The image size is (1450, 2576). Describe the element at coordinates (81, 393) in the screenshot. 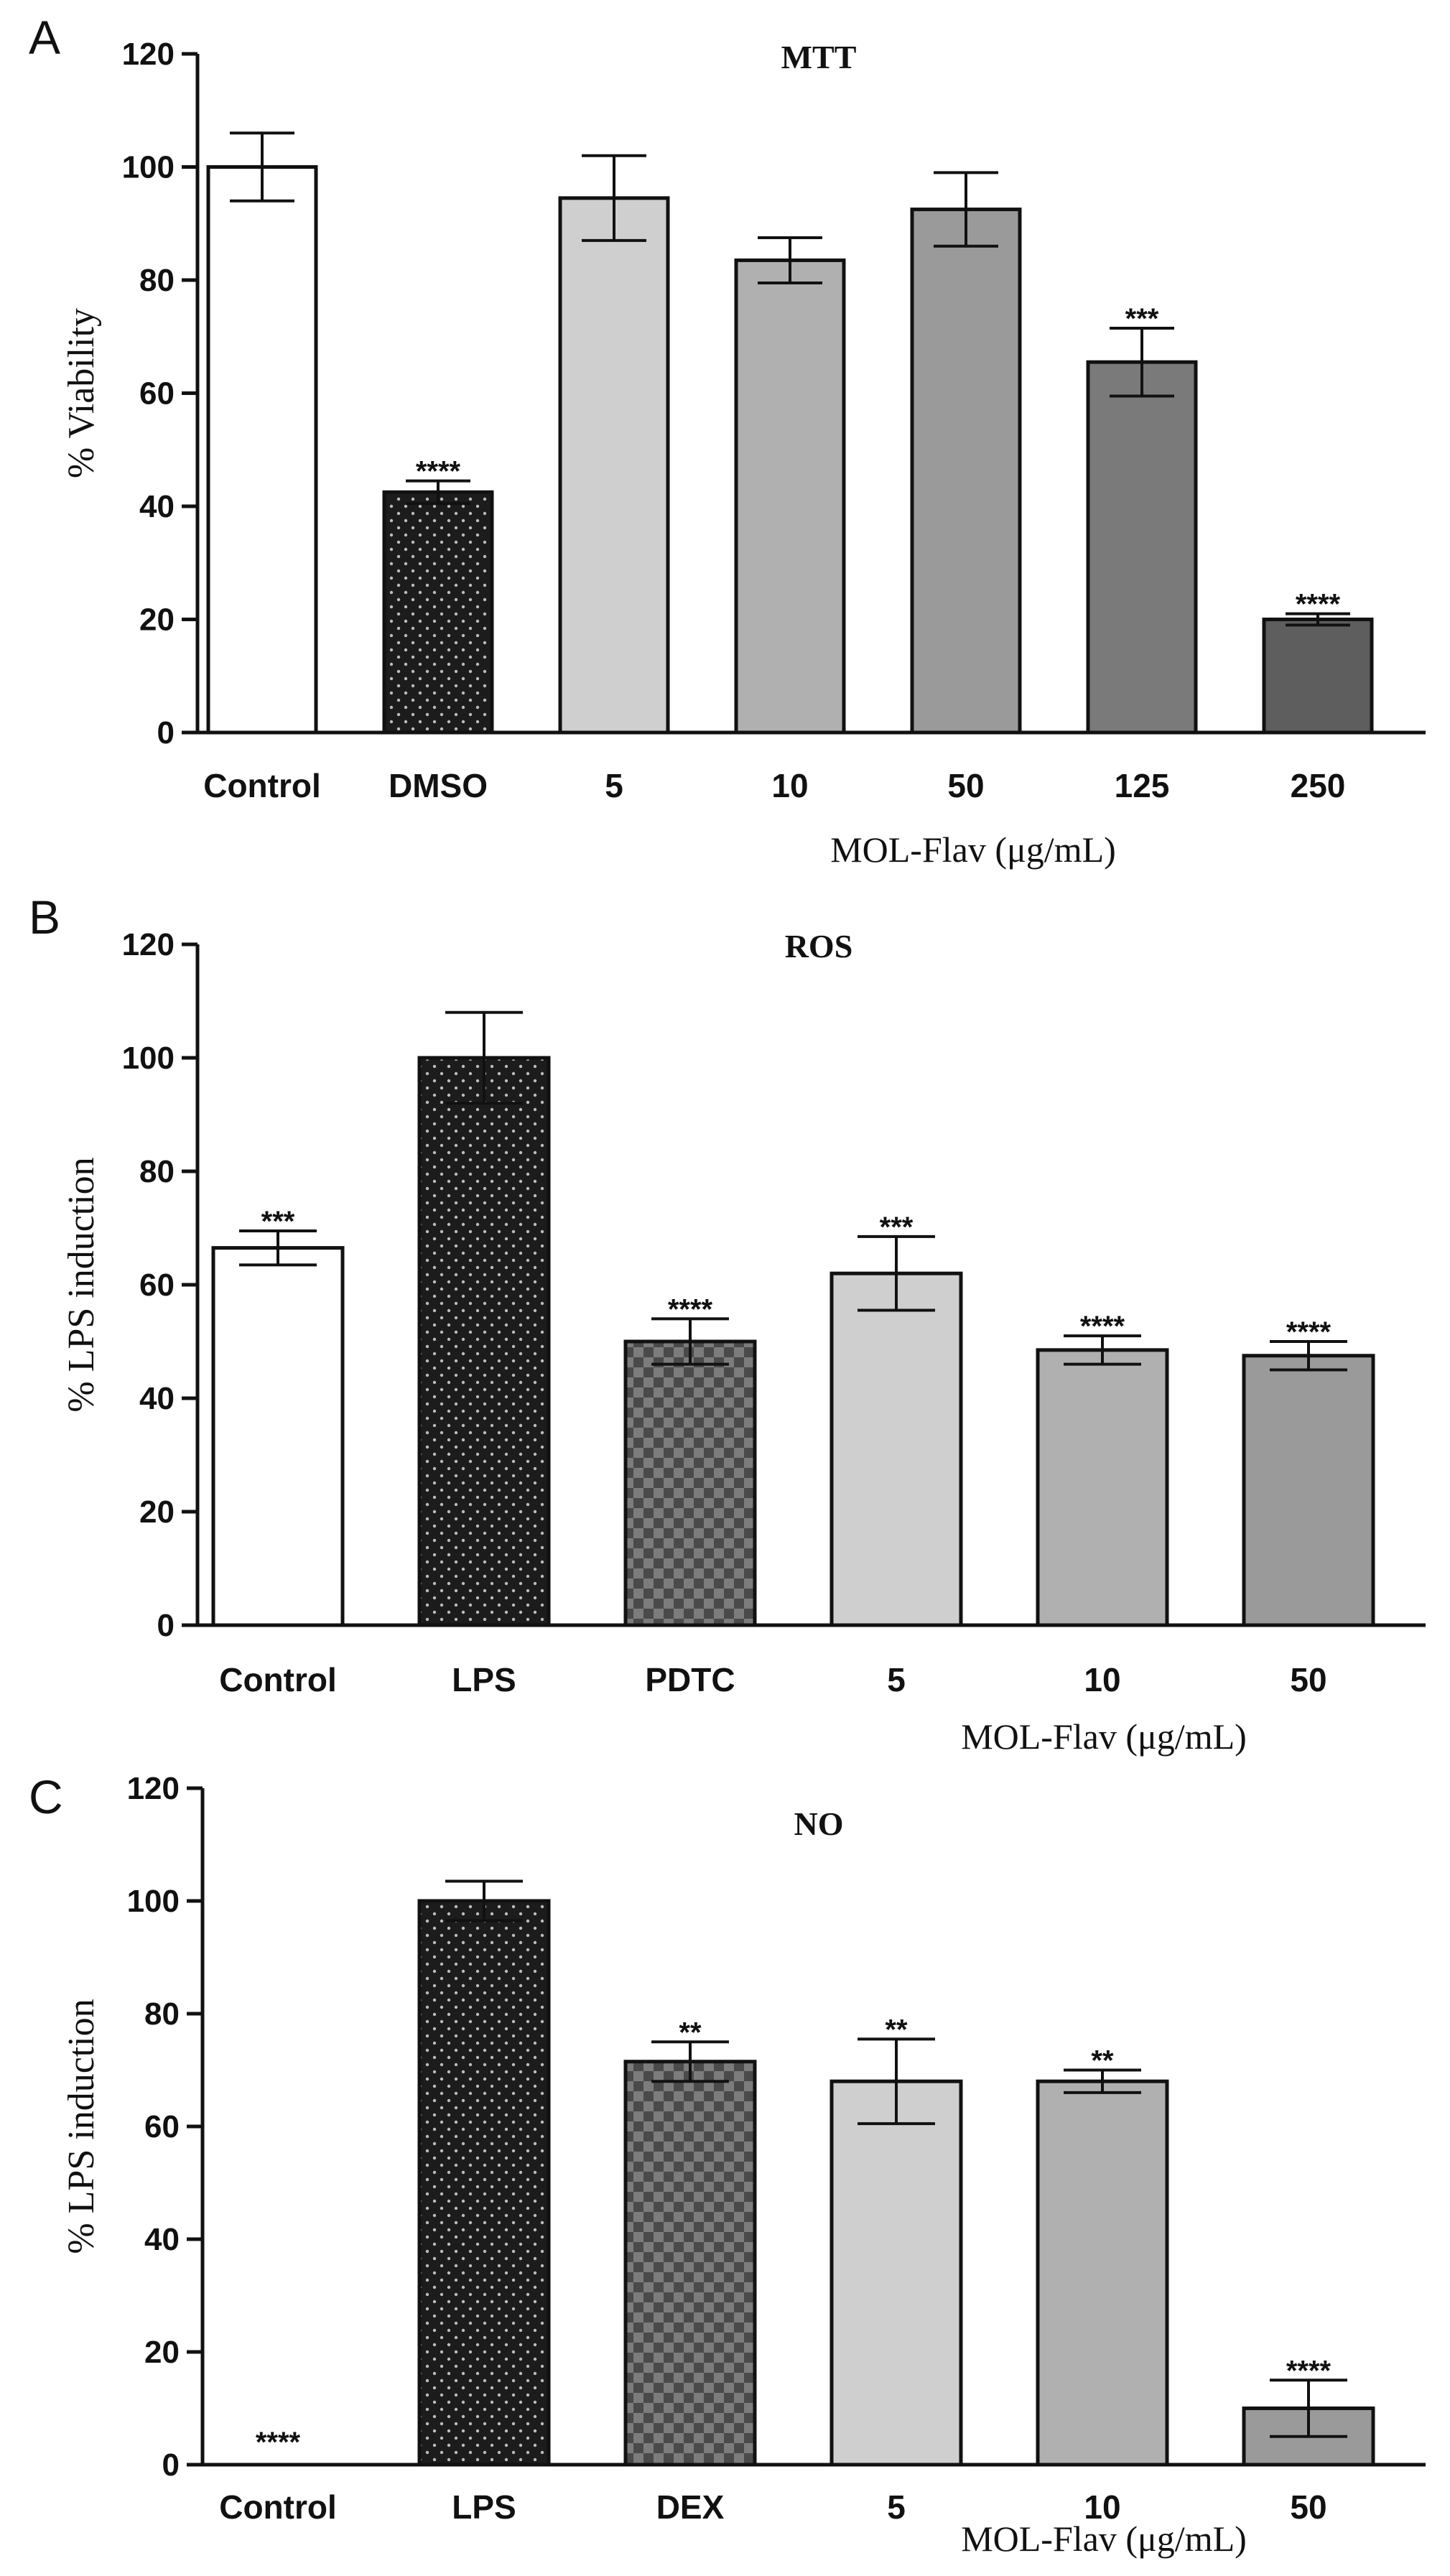

I see `y-axis-label: % Viability` at that location.